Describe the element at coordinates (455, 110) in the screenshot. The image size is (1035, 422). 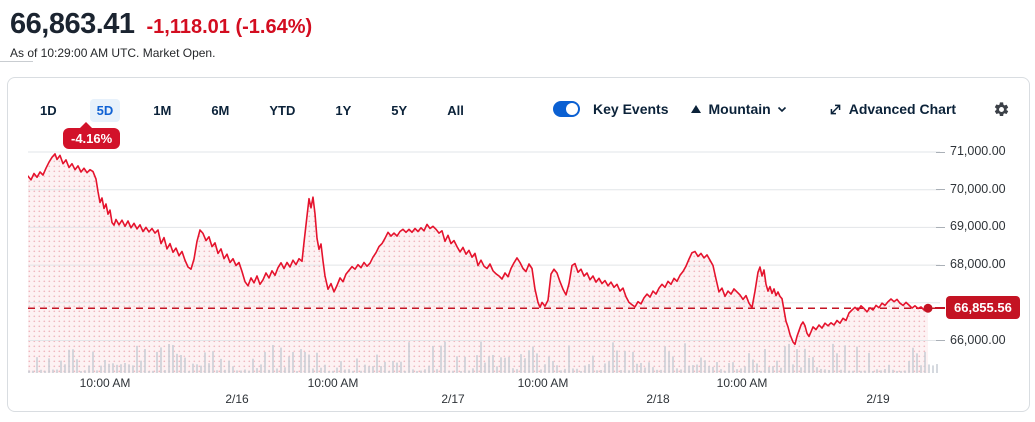
I see `range-tab-All: All` at that location.